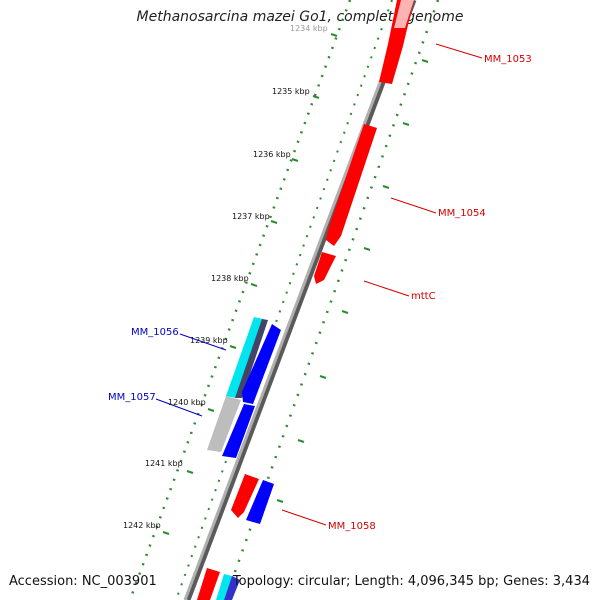  What do you see at coordinates (351, 185) in the screenshot?
I see `gene-mm-1054-arrow` at bounding box center [351, 185].